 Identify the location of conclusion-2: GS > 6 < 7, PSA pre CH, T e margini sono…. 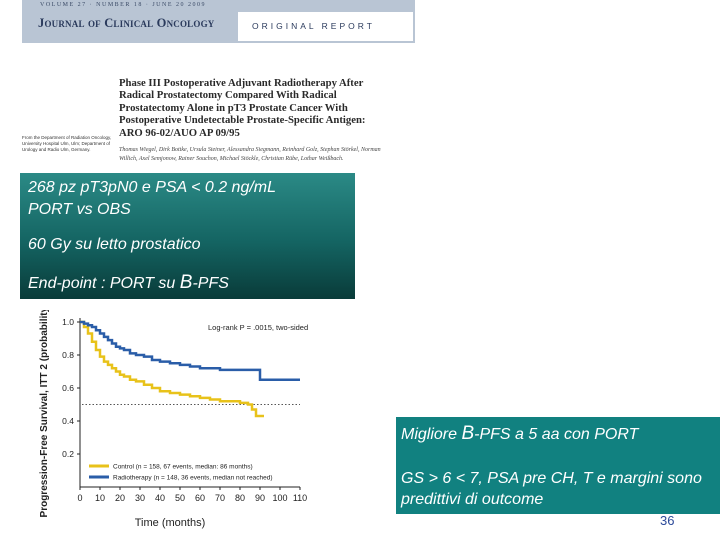
(551, 489).